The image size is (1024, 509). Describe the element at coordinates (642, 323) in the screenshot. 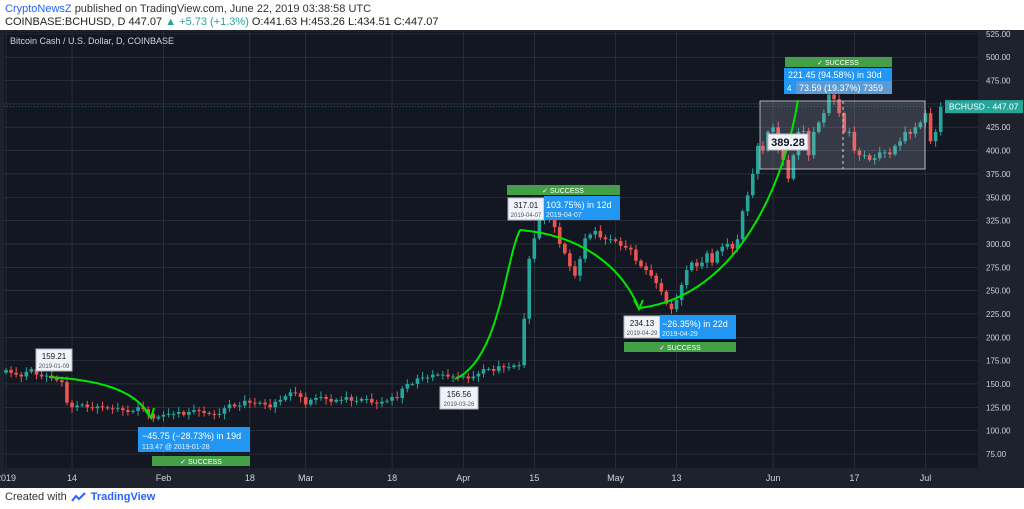

I see `annotation-price: 234.13` at that location.